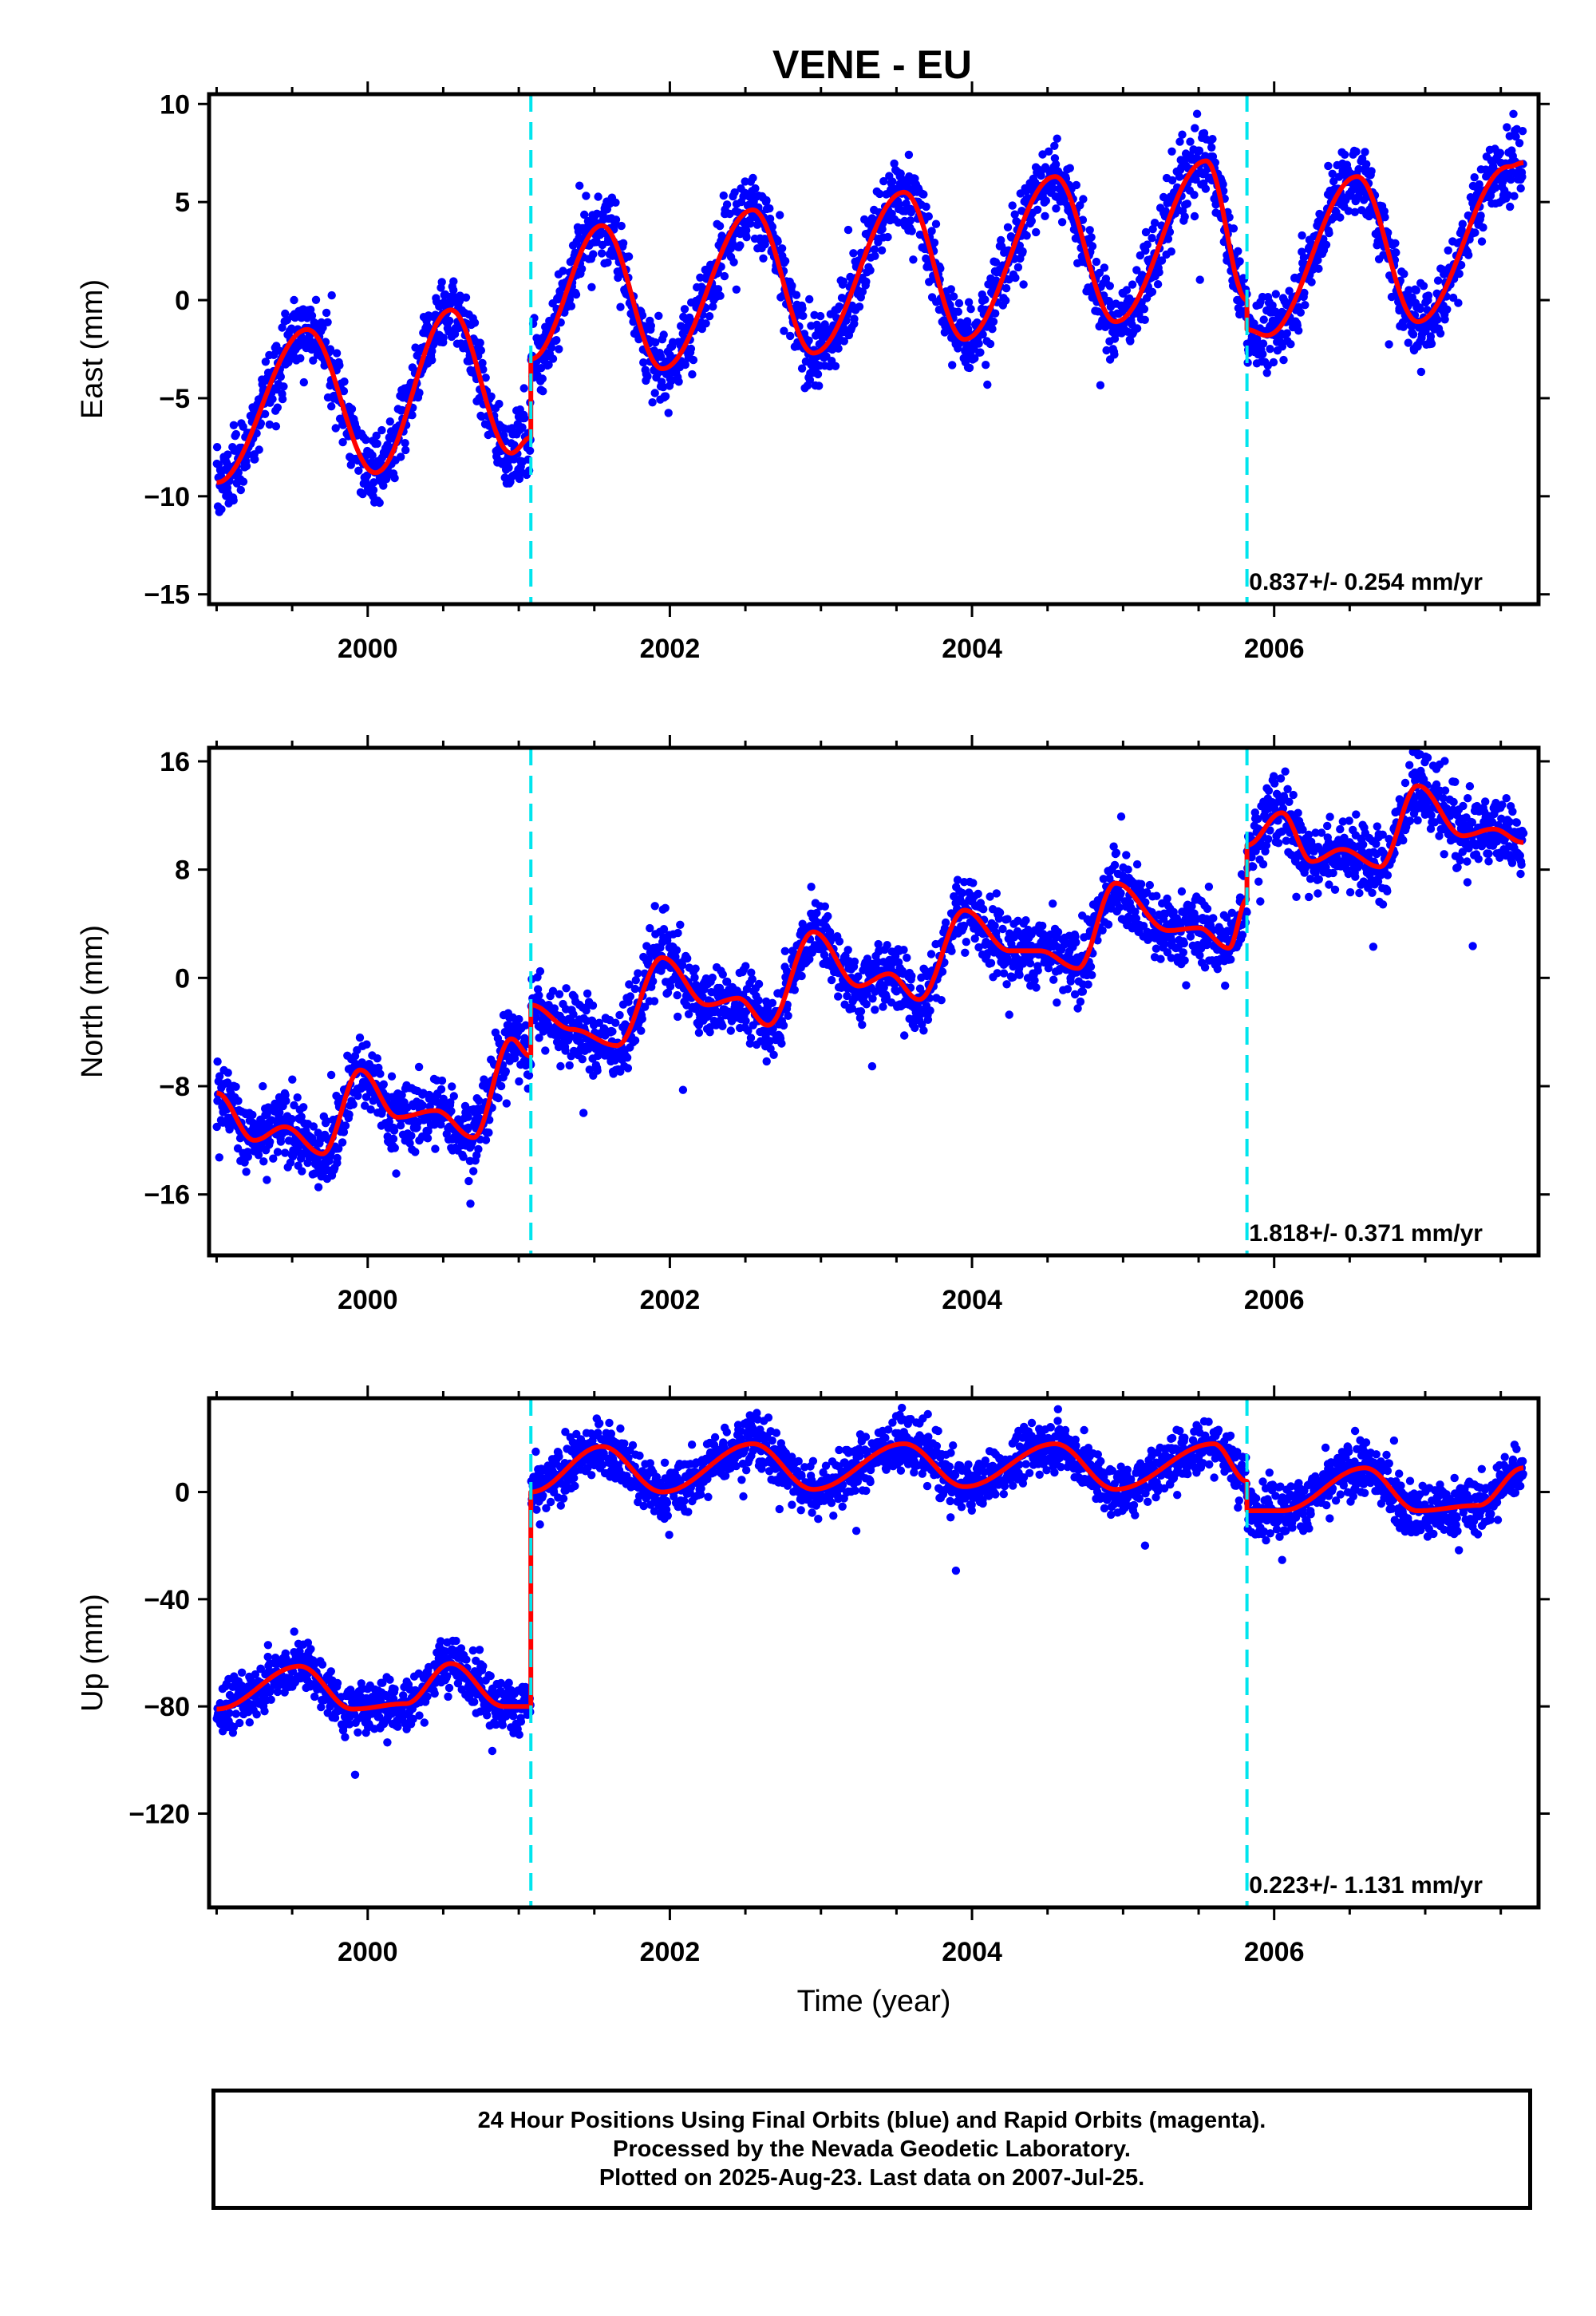 This screenshot has width=1596, height=2316. What do you see at coordinates (1366, 582) in the screenshot?
I see `east-rate-label: 0.837+/- 0.254 mm/yr` at bounding box center [1366, 582].